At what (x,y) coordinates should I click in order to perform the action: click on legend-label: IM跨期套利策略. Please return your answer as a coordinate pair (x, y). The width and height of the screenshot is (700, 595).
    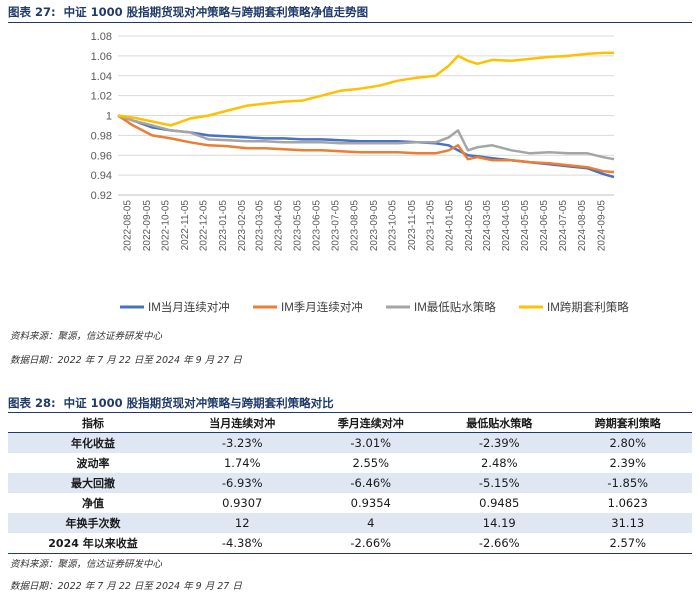
    Looking at the image, I should click on (588, 307).